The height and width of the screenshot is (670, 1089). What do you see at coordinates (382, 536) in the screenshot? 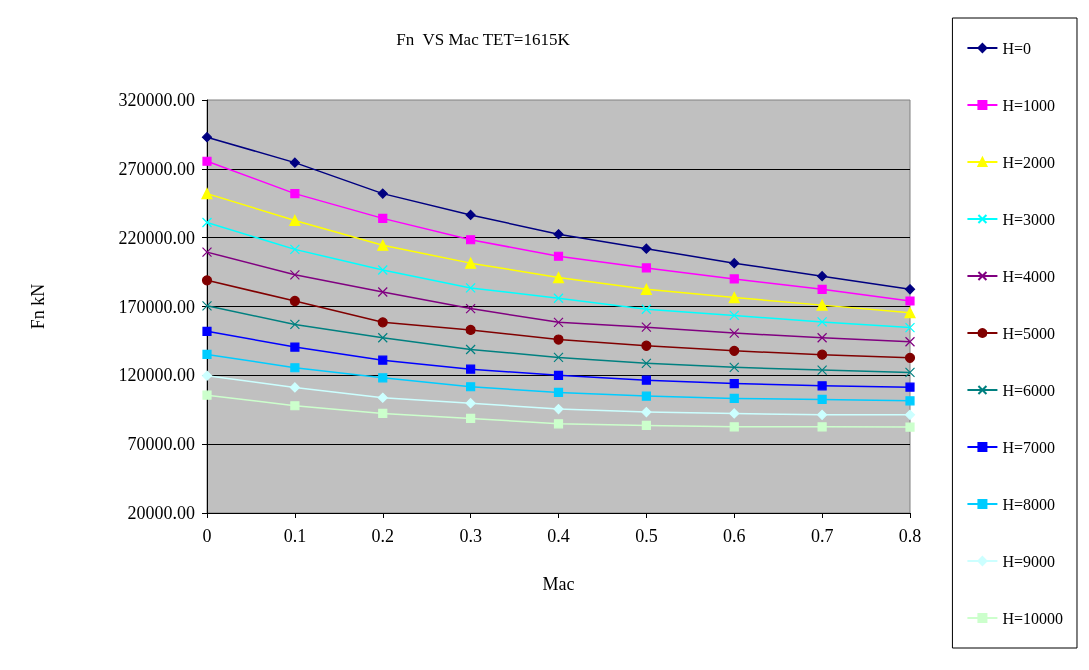
I see `x-tick-label: 0.2` at bounding box center [382, 536].